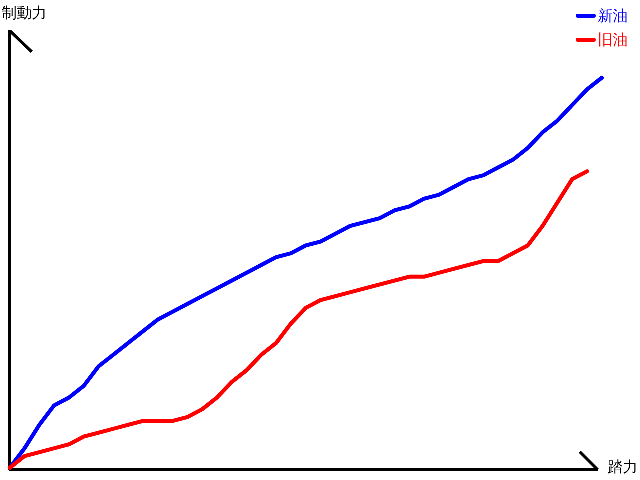  What do you see at coordinates (613, 40) in the screenshot?
I see `legend-label: 旧油` at bounding box center [613, 40].